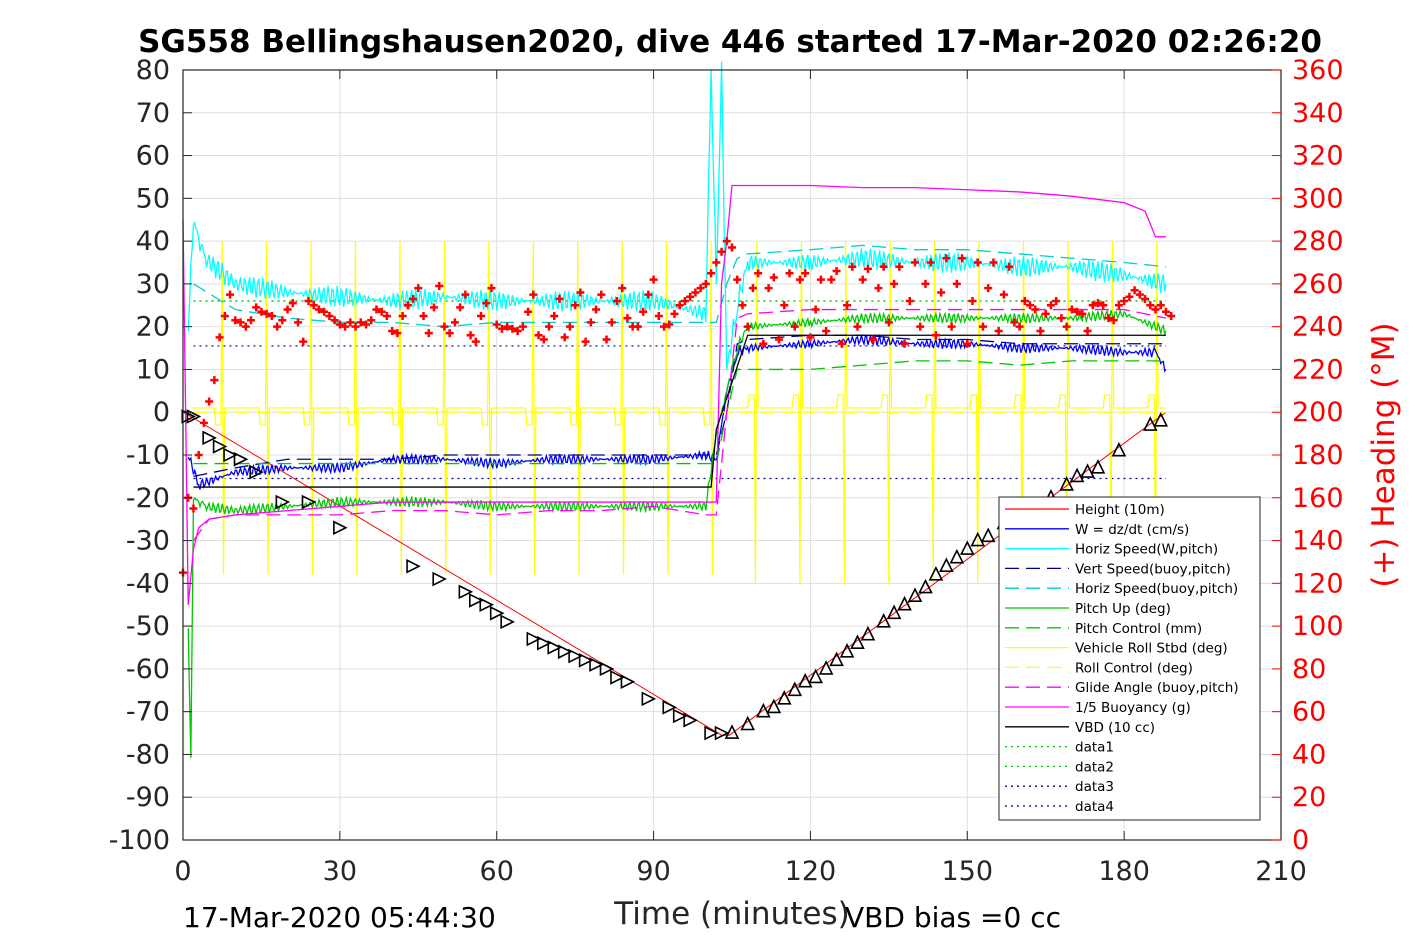  I want to click on x-tick-label: 180, so click(1124, 871).